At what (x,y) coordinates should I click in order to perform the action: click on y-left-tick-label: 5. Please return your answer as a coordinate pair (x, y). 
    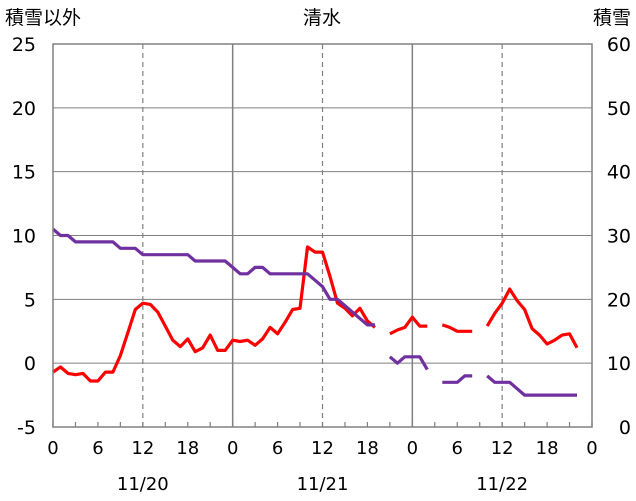
    Looking at the image, I should click on (30, 300).